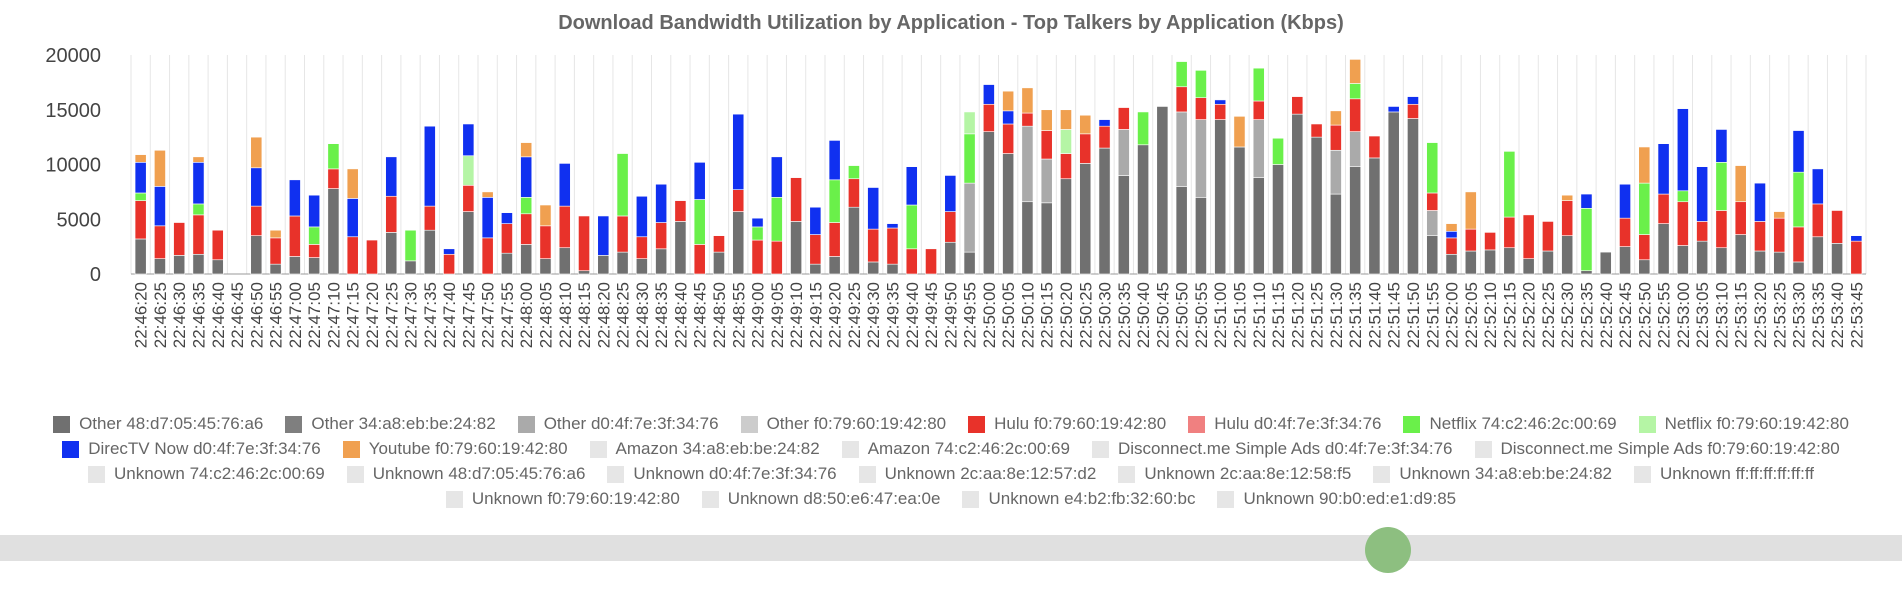 This screenshot has width=1902, height=596. What do you see at coordinates (1284, 424) in the screenshot?
I see `legend-item: Hulu d0:4f:7e:3f:34:76` at bounding box center [1284, 424].